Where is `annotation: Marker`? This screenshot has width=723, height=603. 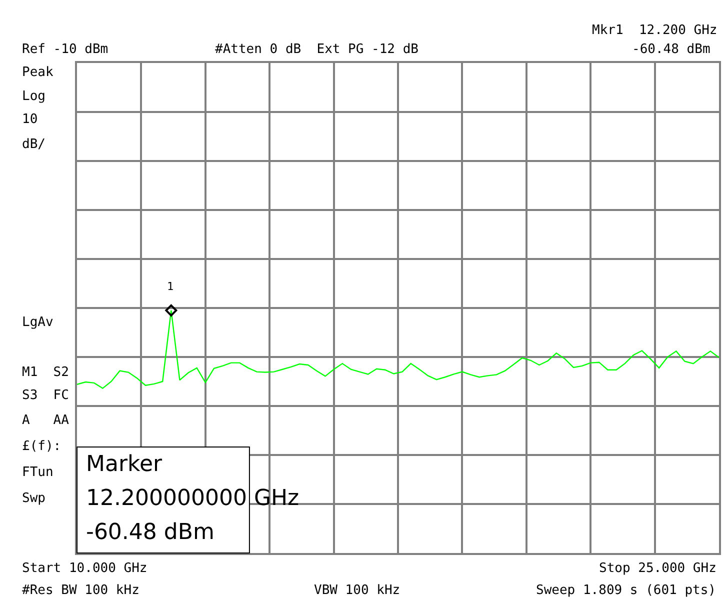 annotation: Marker is located at coordinates (124, 464).